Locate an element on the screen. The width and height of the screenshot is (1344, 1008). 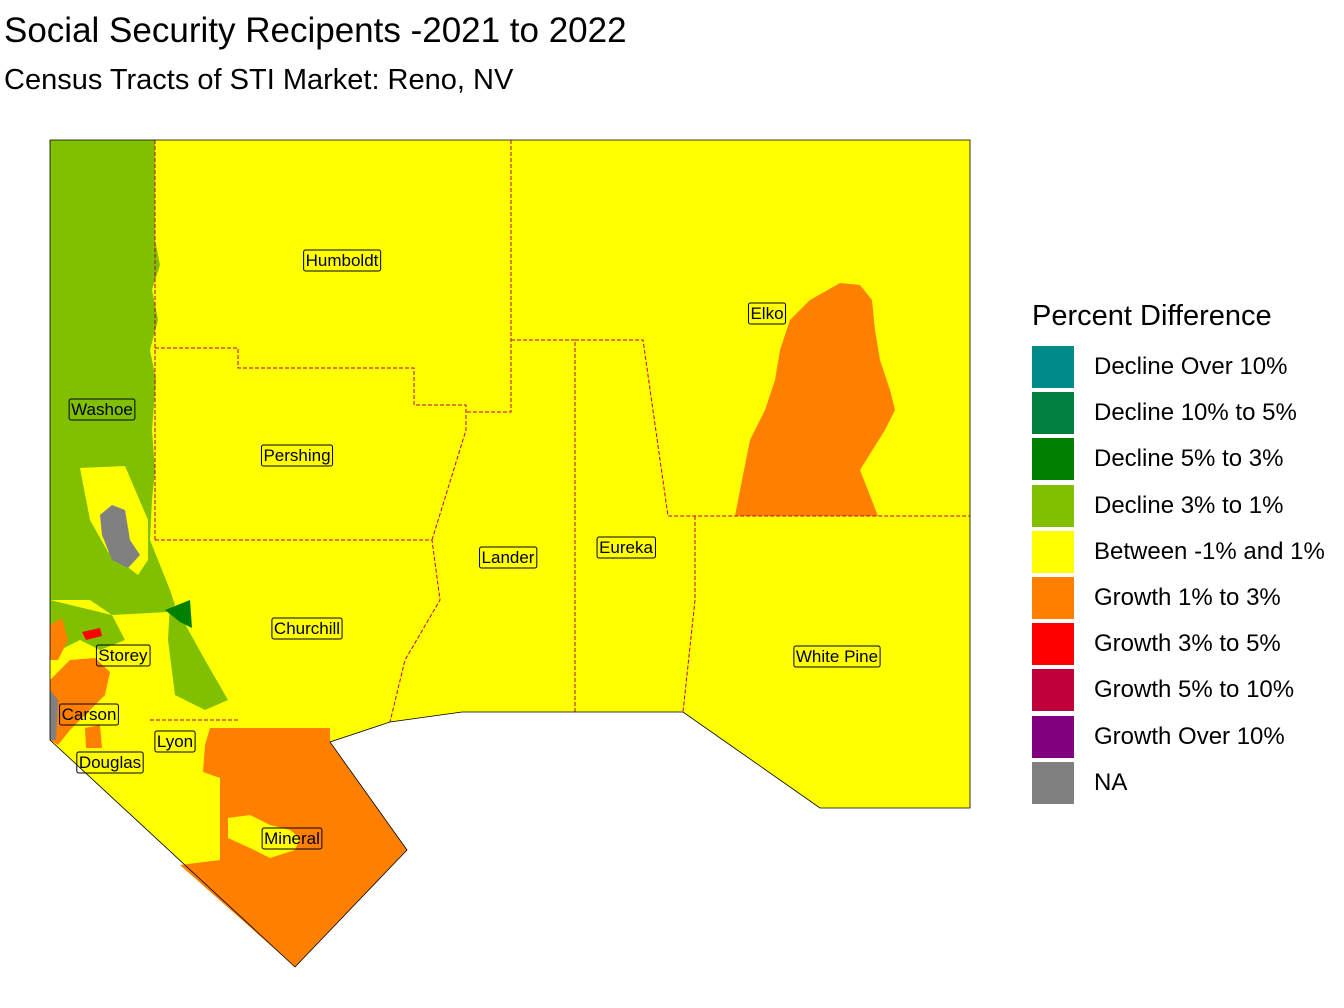
legend-label: Growth Over 10% is located at coordinates (1189, 736).